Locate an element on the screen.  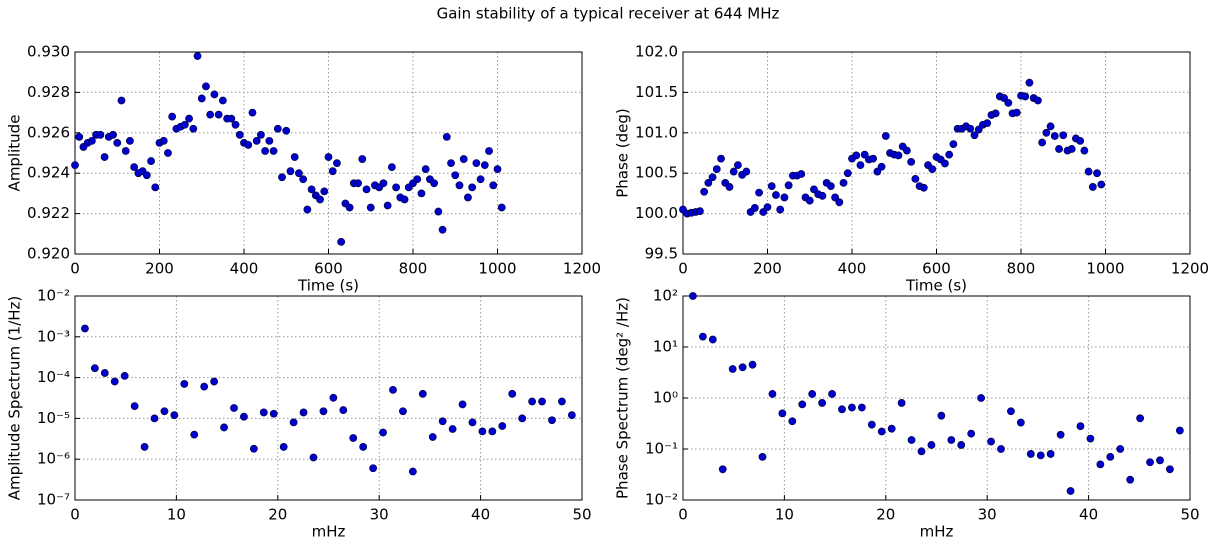
y-tick-label: 100.5 is located at coordinates (656, 173).